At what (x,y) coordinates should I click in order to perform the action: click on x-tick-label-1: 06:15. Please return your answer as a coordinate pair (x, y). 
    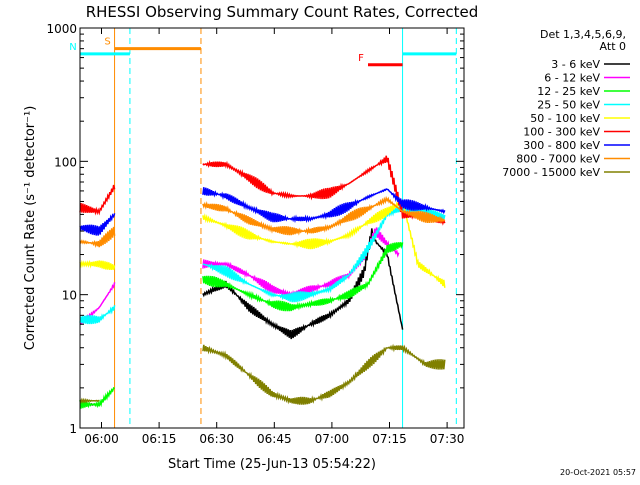
    Looking at the image, I should click on (159, 439).